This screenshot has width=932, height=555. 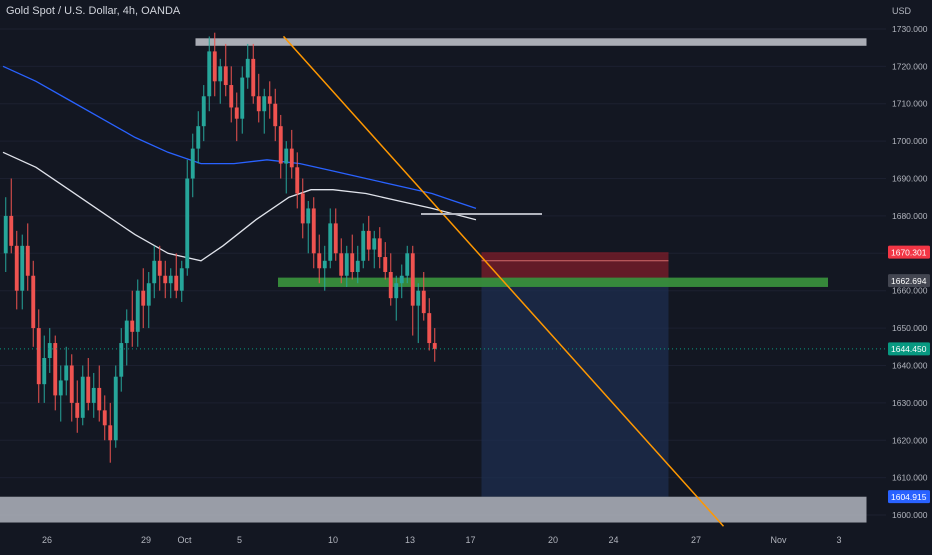 I want to click on y-tick-label: 1700.000, so click(x=910, y=141).